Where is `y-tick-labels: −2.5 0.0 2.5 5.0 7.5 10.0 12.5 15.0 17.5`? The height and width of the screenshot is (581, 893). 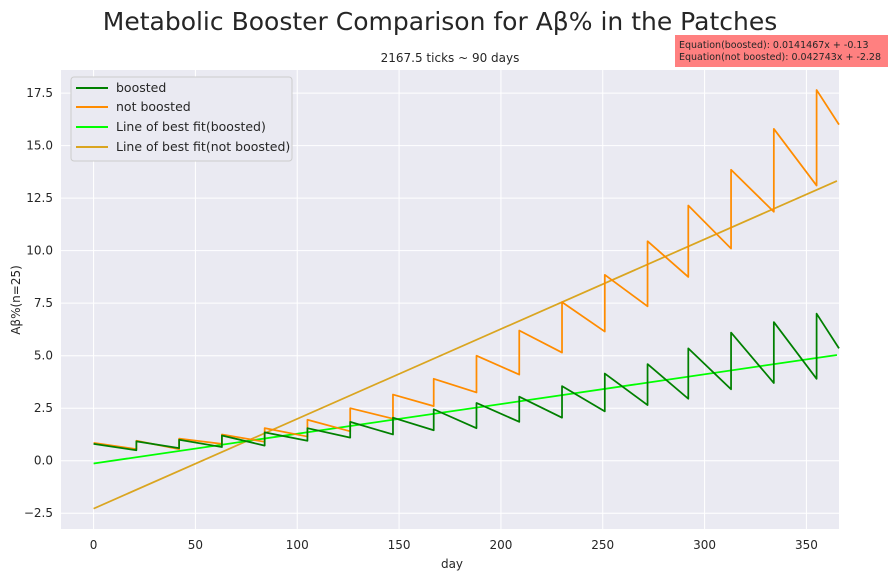
y-tick-labels: −2.5 0.0 2.5 5.0 7.5 10.0 12.5 15.0 17.5 is located at coordinates (38, 303).